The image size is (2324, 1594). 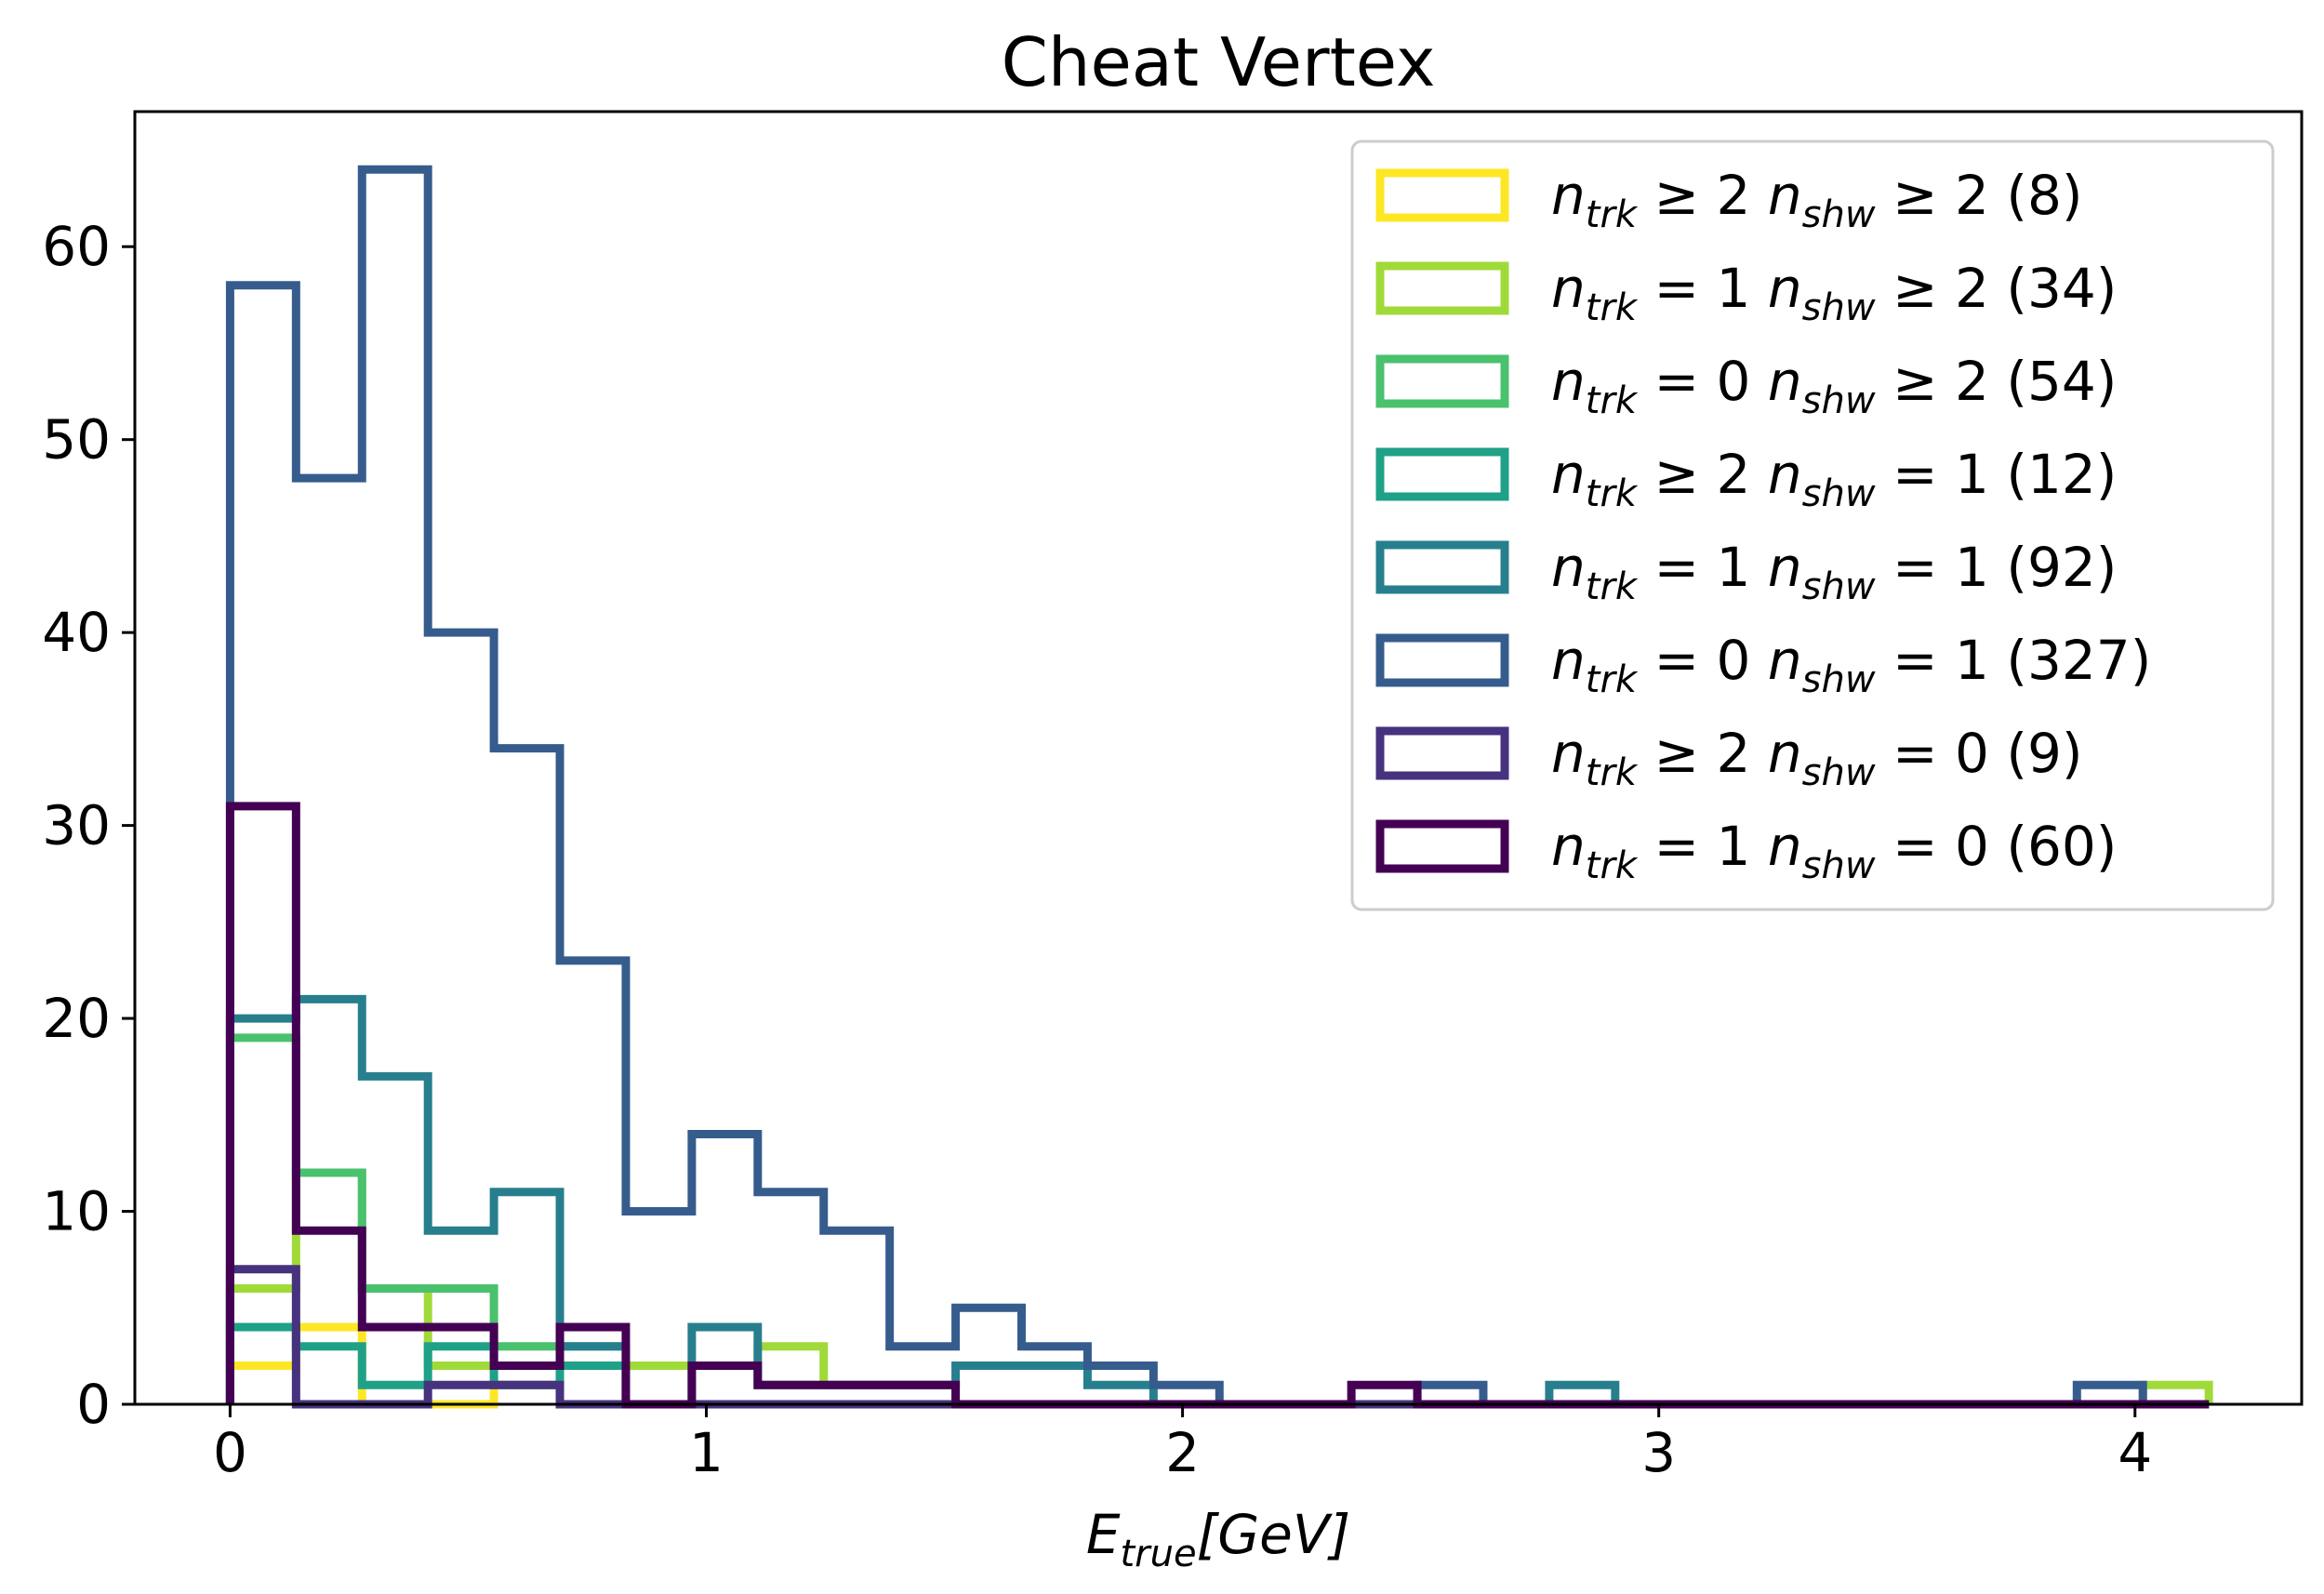 What do you see at coordinates (76, 246) in the screenshot?
I see `y-tick-label: 60` at bounding box center [76, 246].